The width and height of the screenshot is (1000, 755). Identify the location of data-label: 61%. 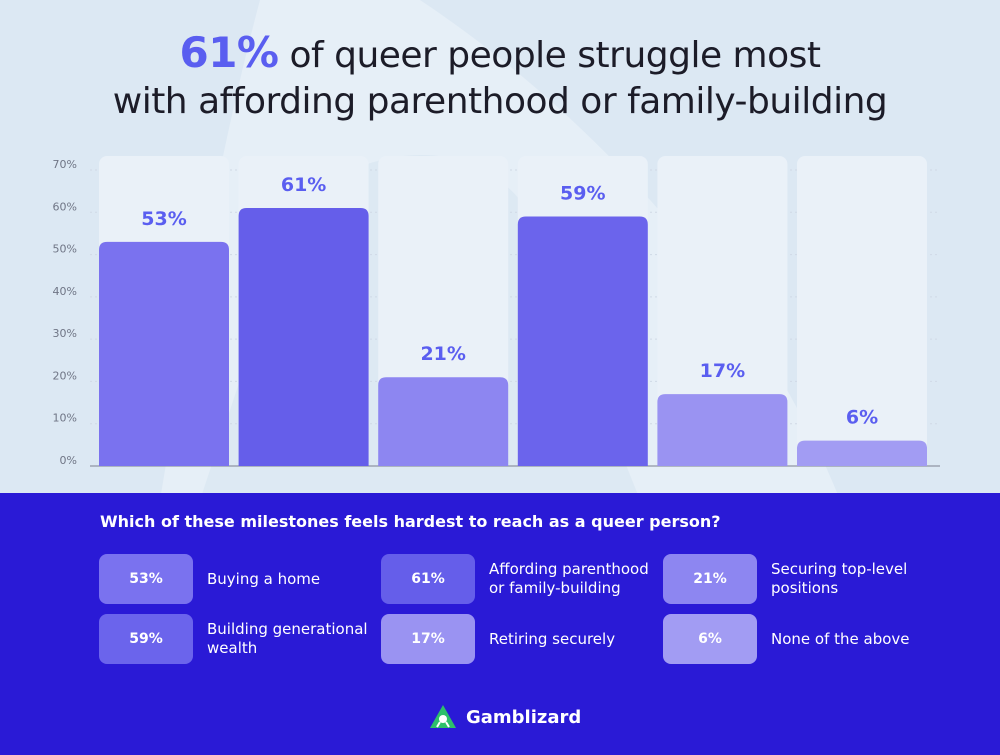
(303, 185).